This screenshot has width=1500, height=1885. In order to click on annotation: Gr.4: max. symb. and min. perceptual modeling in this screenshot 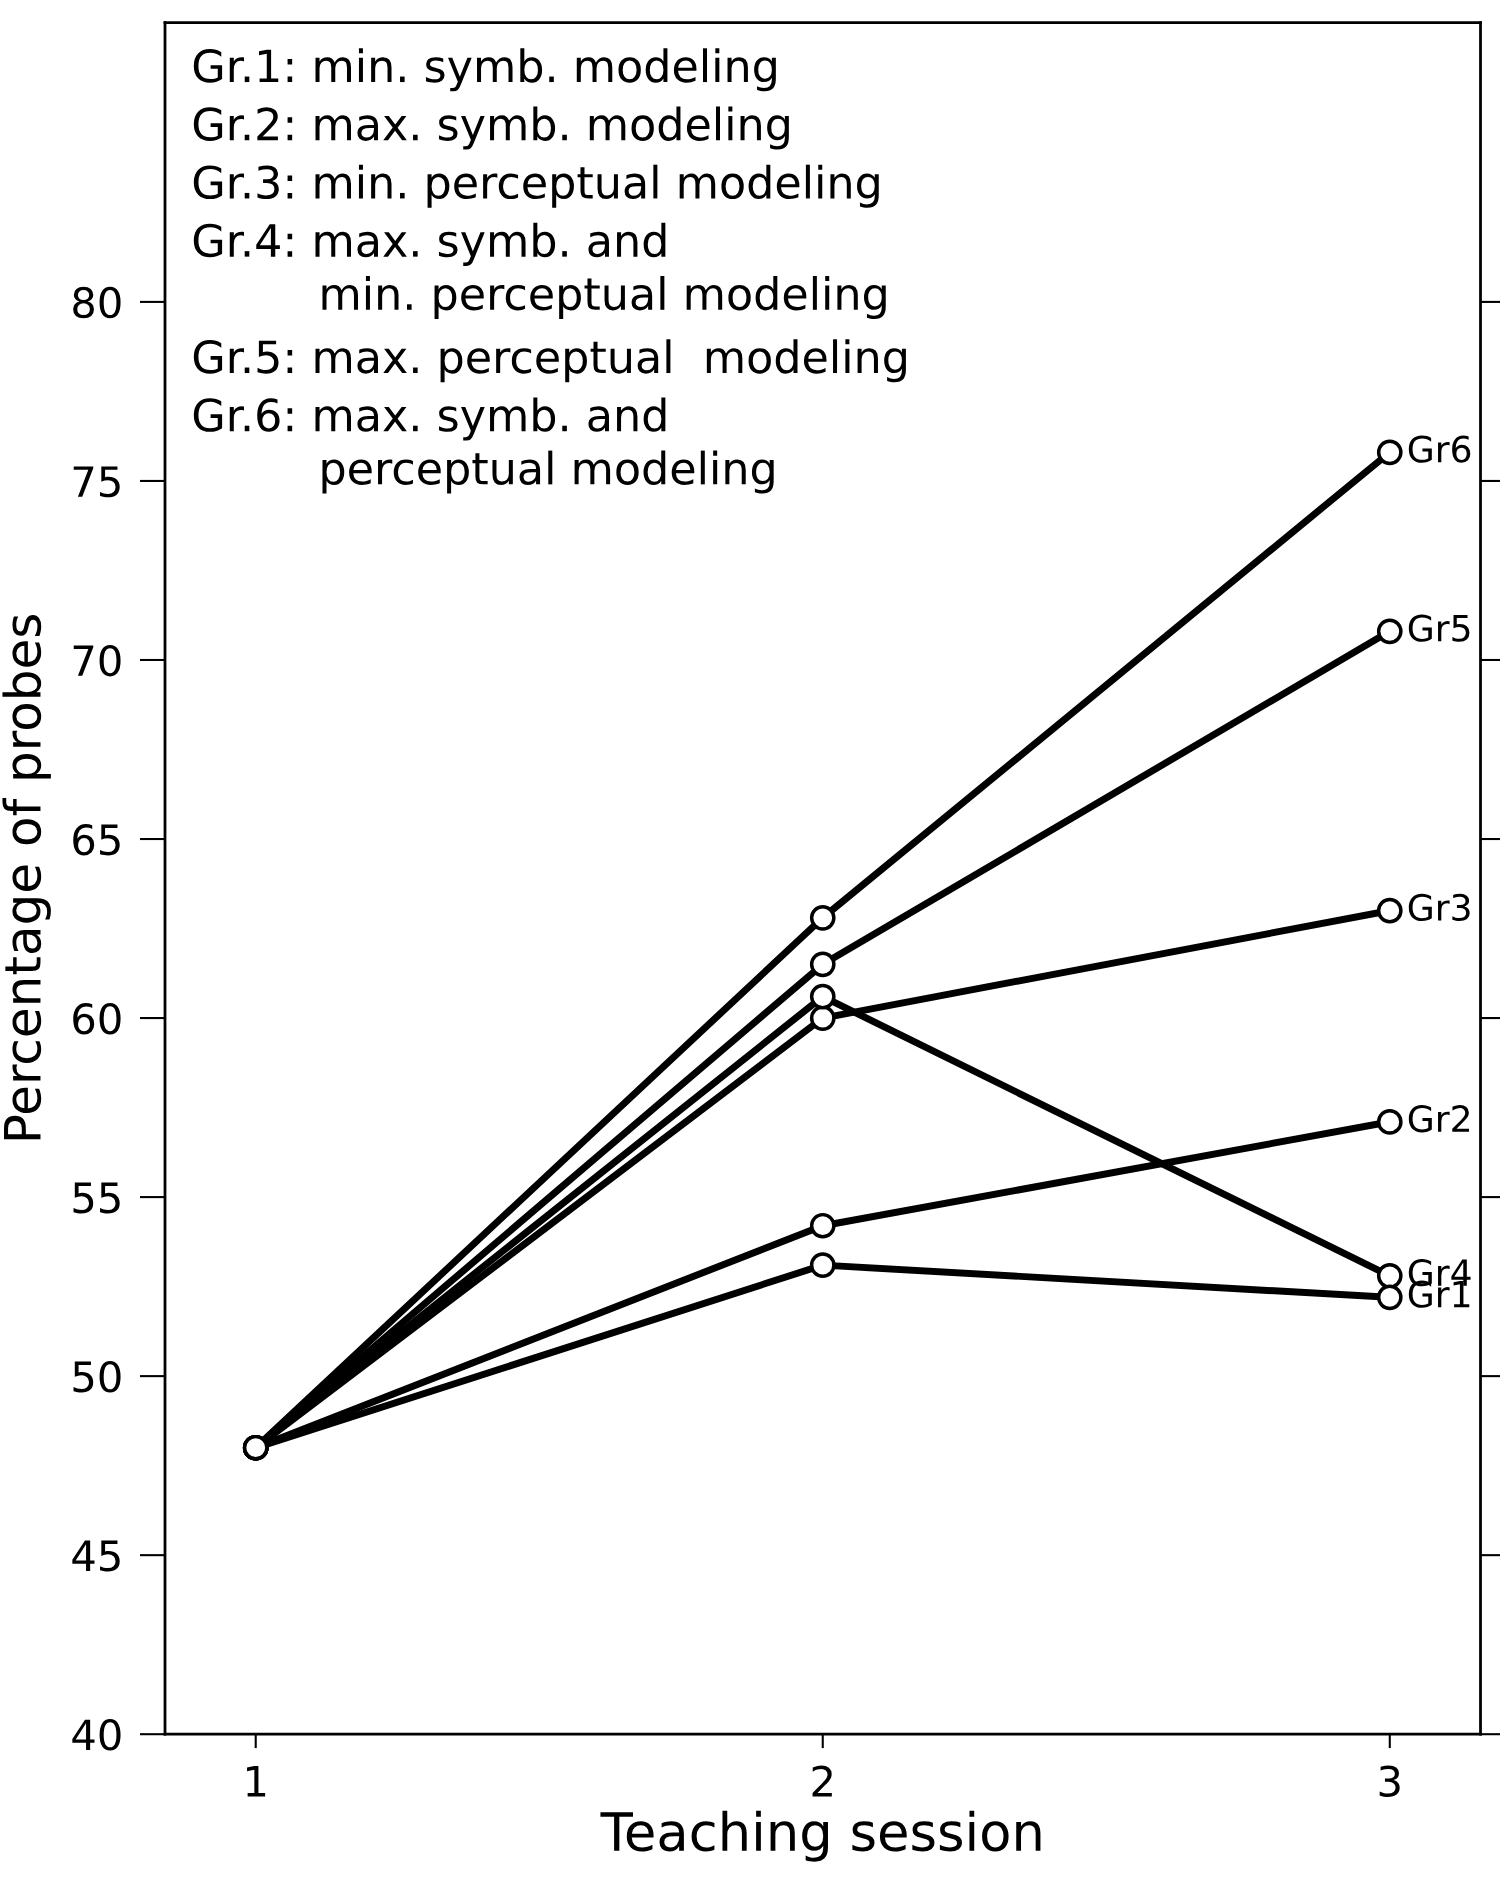, I will do `click(539, 271)`.